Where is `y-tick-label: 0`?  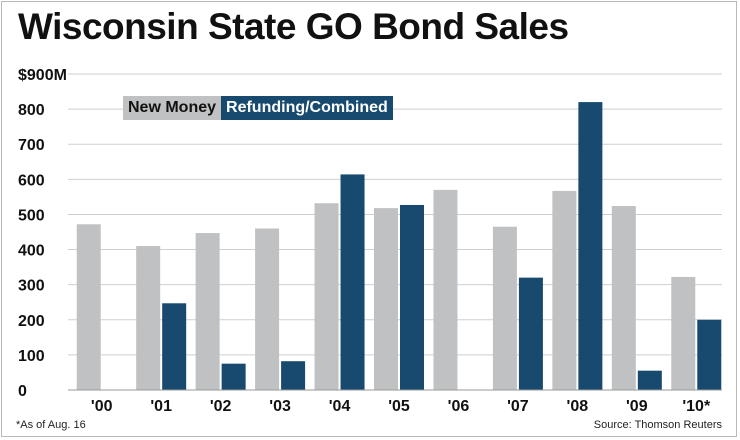
y-tick-label: 0 is located at coordinates (22, 391).